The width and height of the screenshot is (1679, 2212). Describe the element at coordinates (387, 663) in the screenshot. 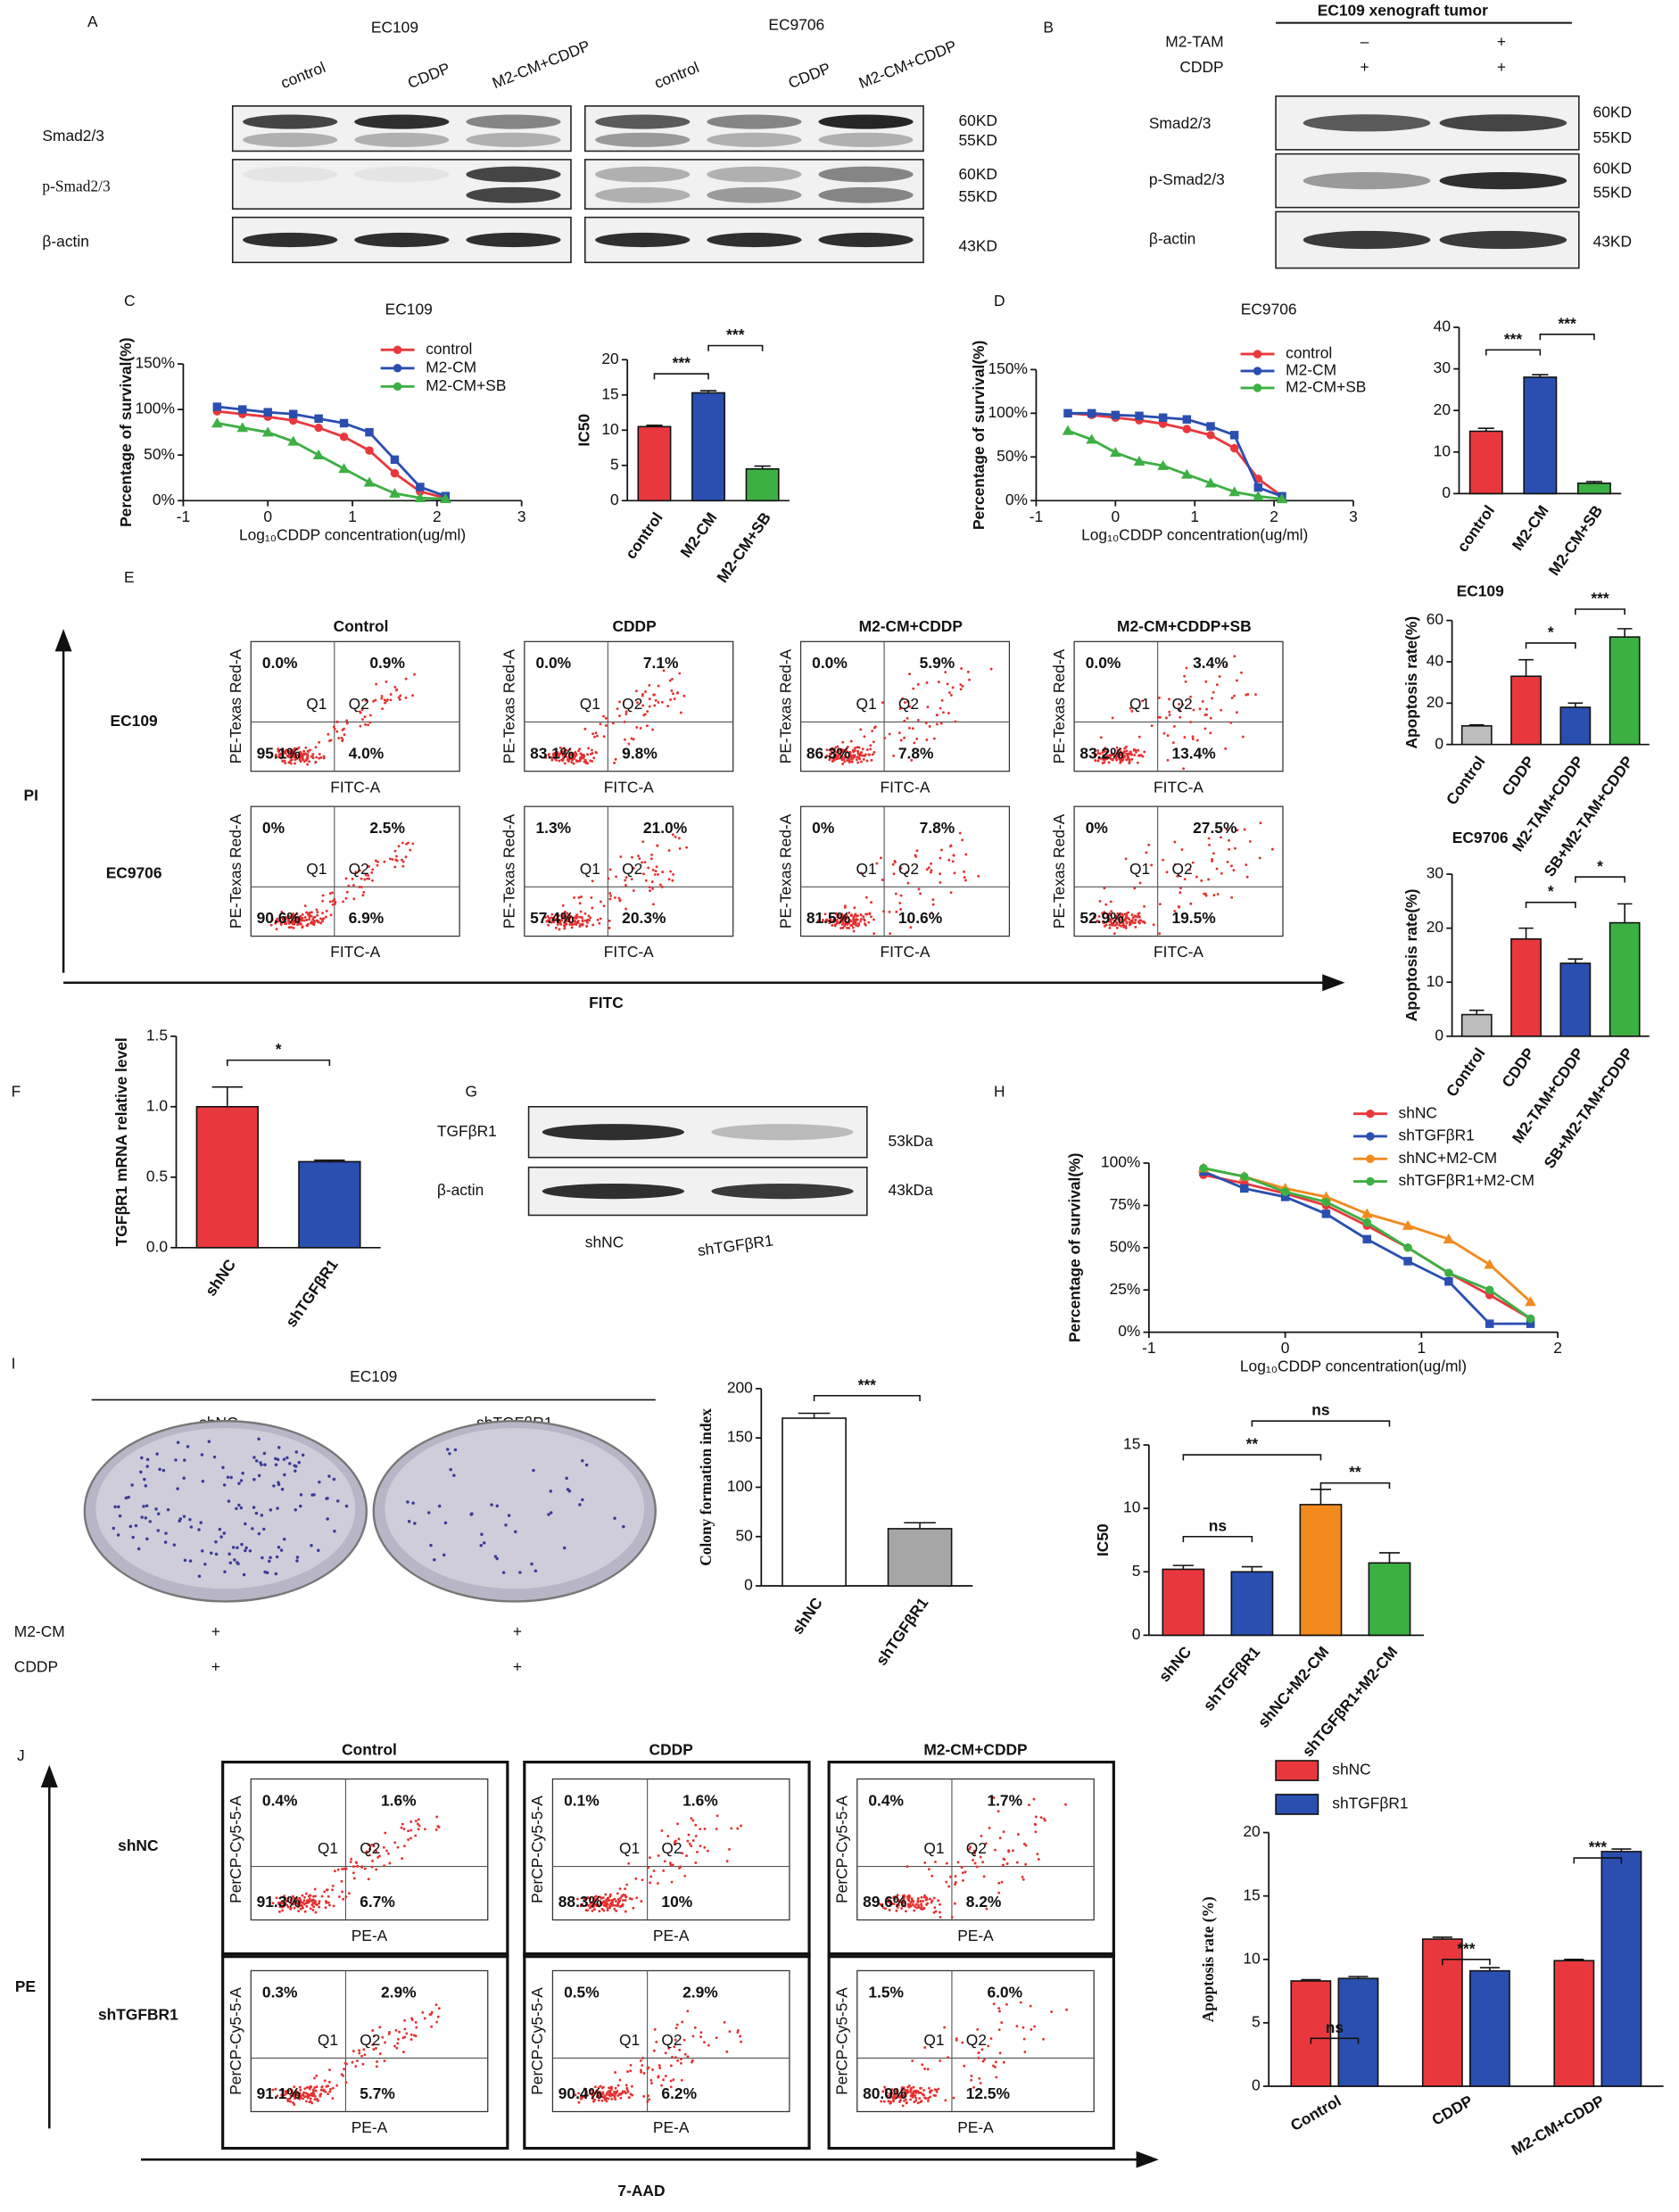

I see `quadrant-value: 0.9%` at that location.